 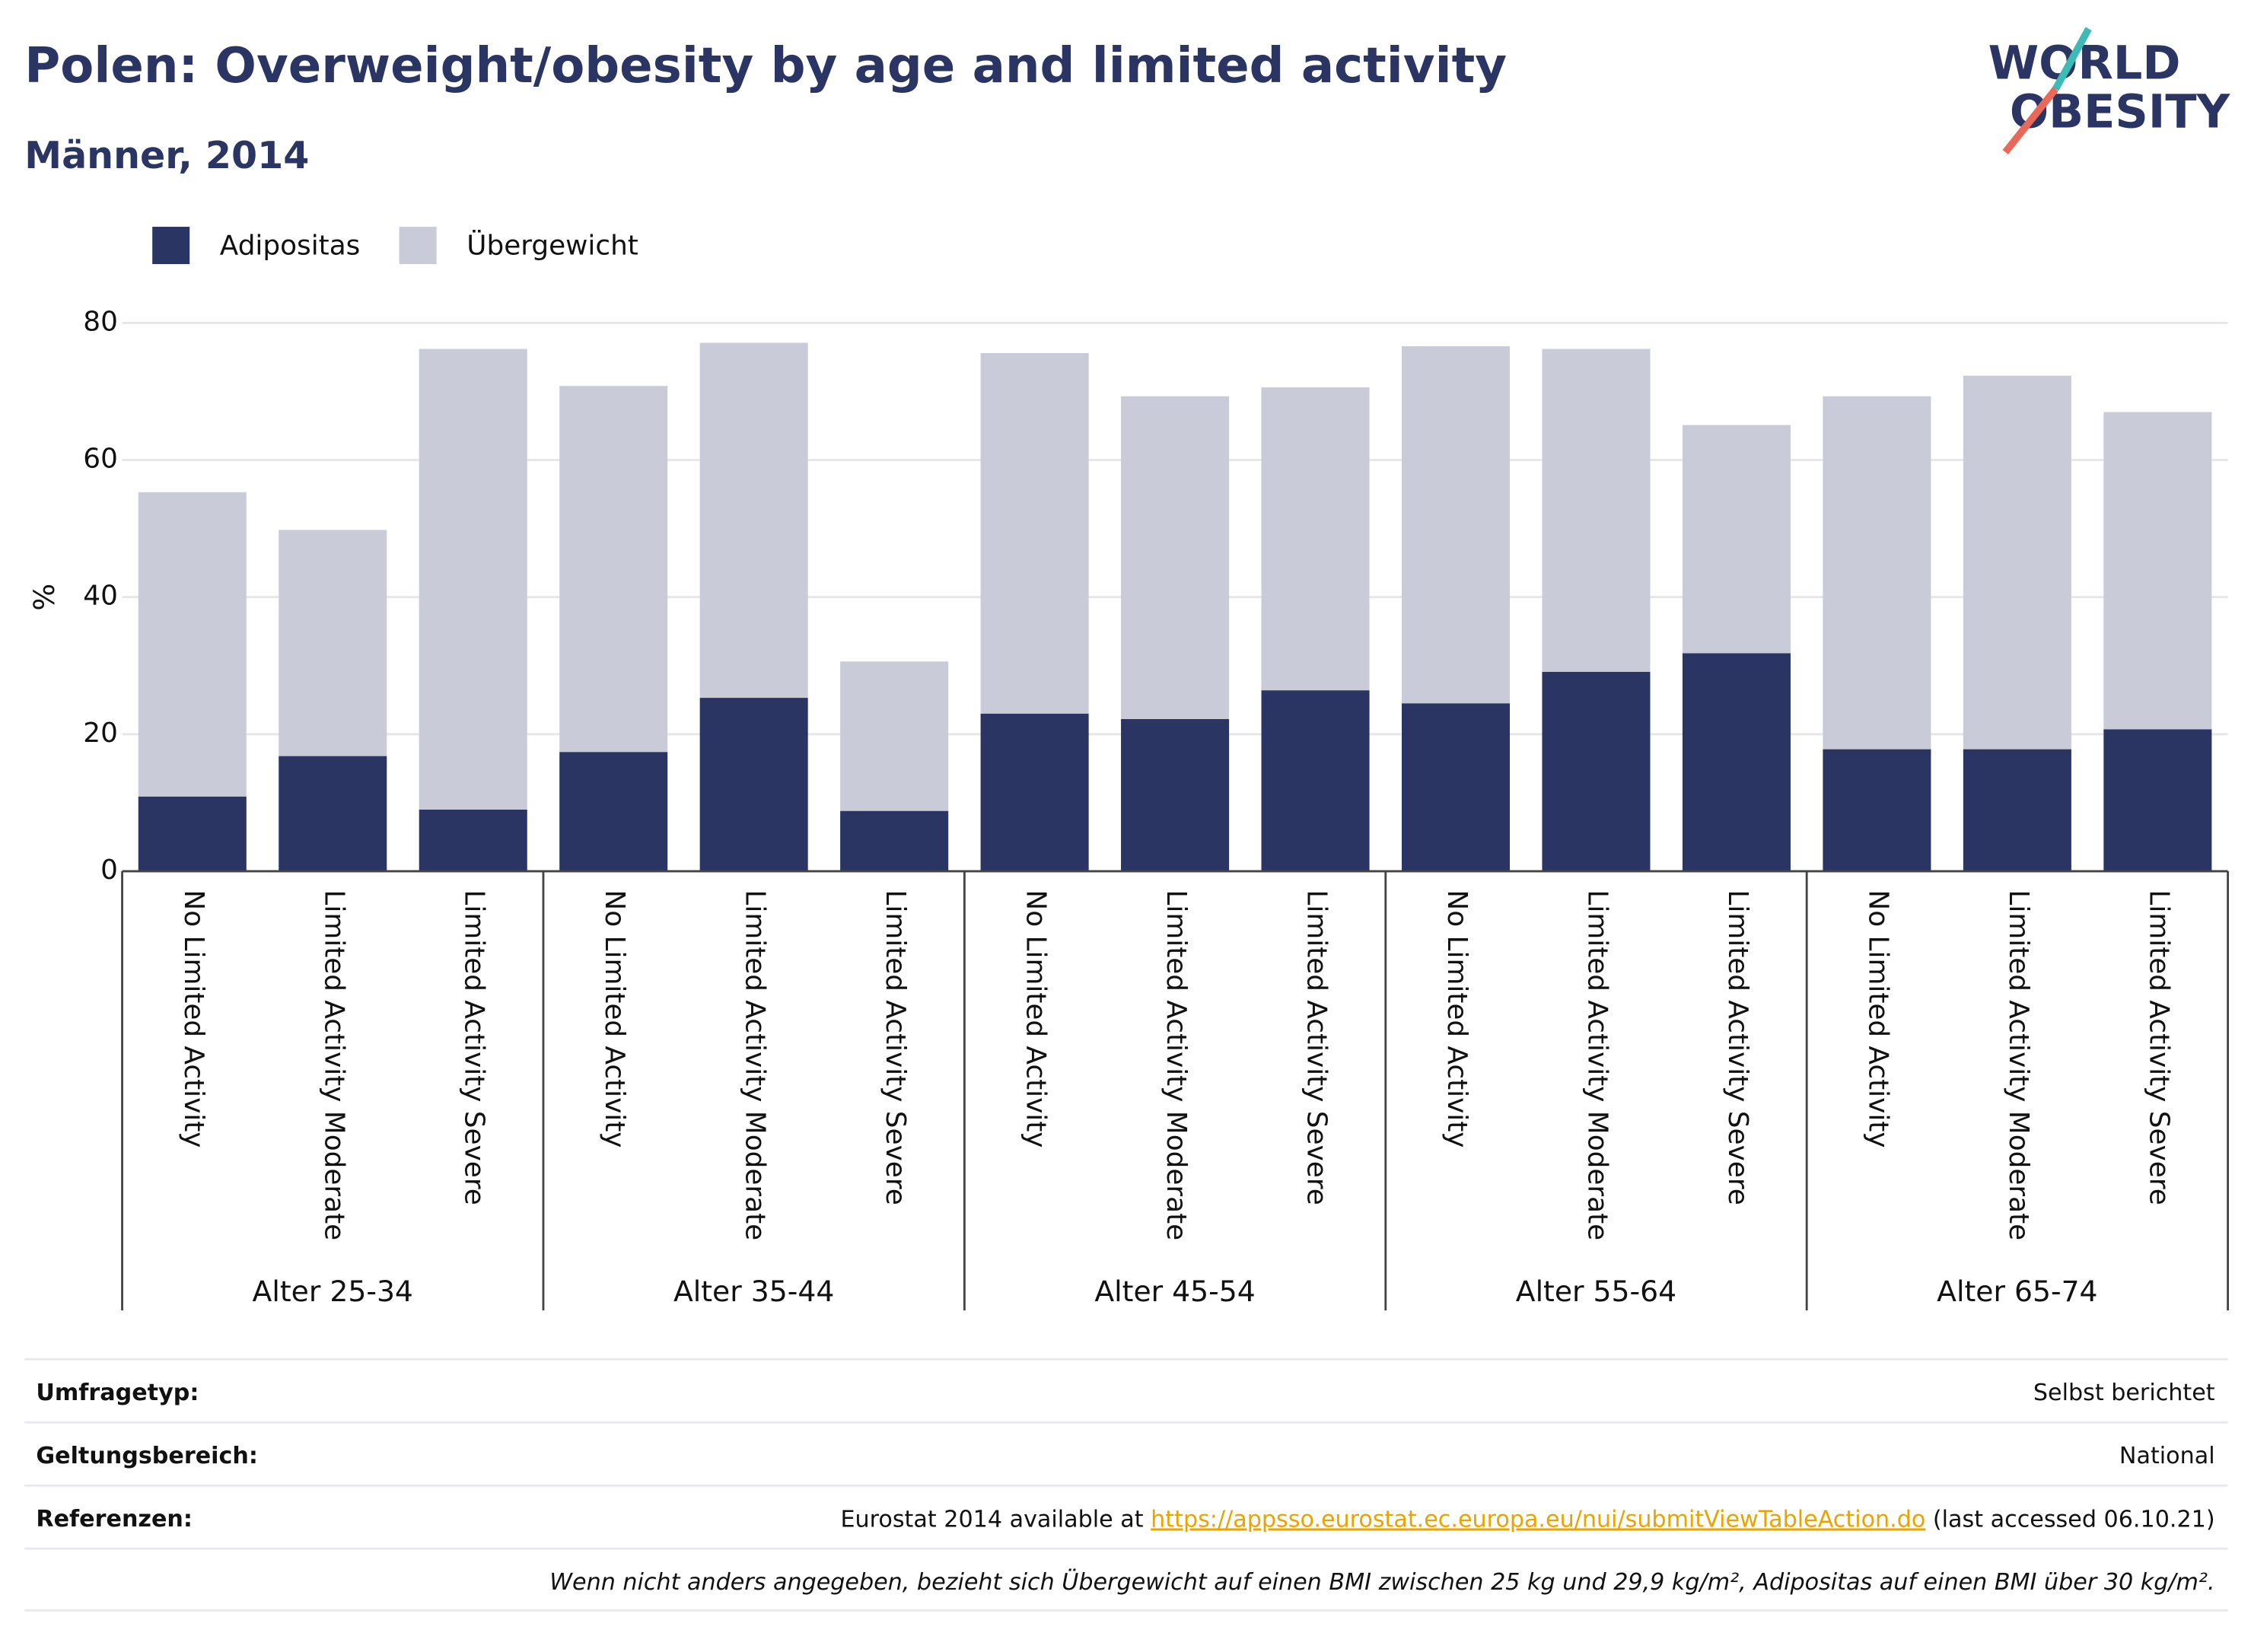 I want to click on row-value: National, so click(x=2167, y=1456).